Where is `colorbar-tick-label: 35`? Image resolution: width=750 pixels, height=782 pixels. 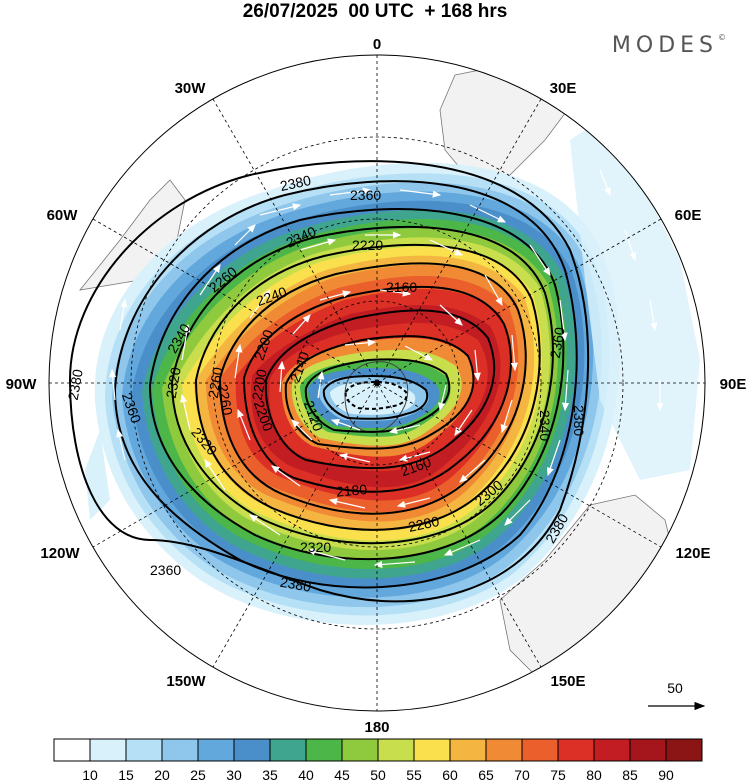
colorbar-tick-label: 35 is located at coordinates (270, 774).